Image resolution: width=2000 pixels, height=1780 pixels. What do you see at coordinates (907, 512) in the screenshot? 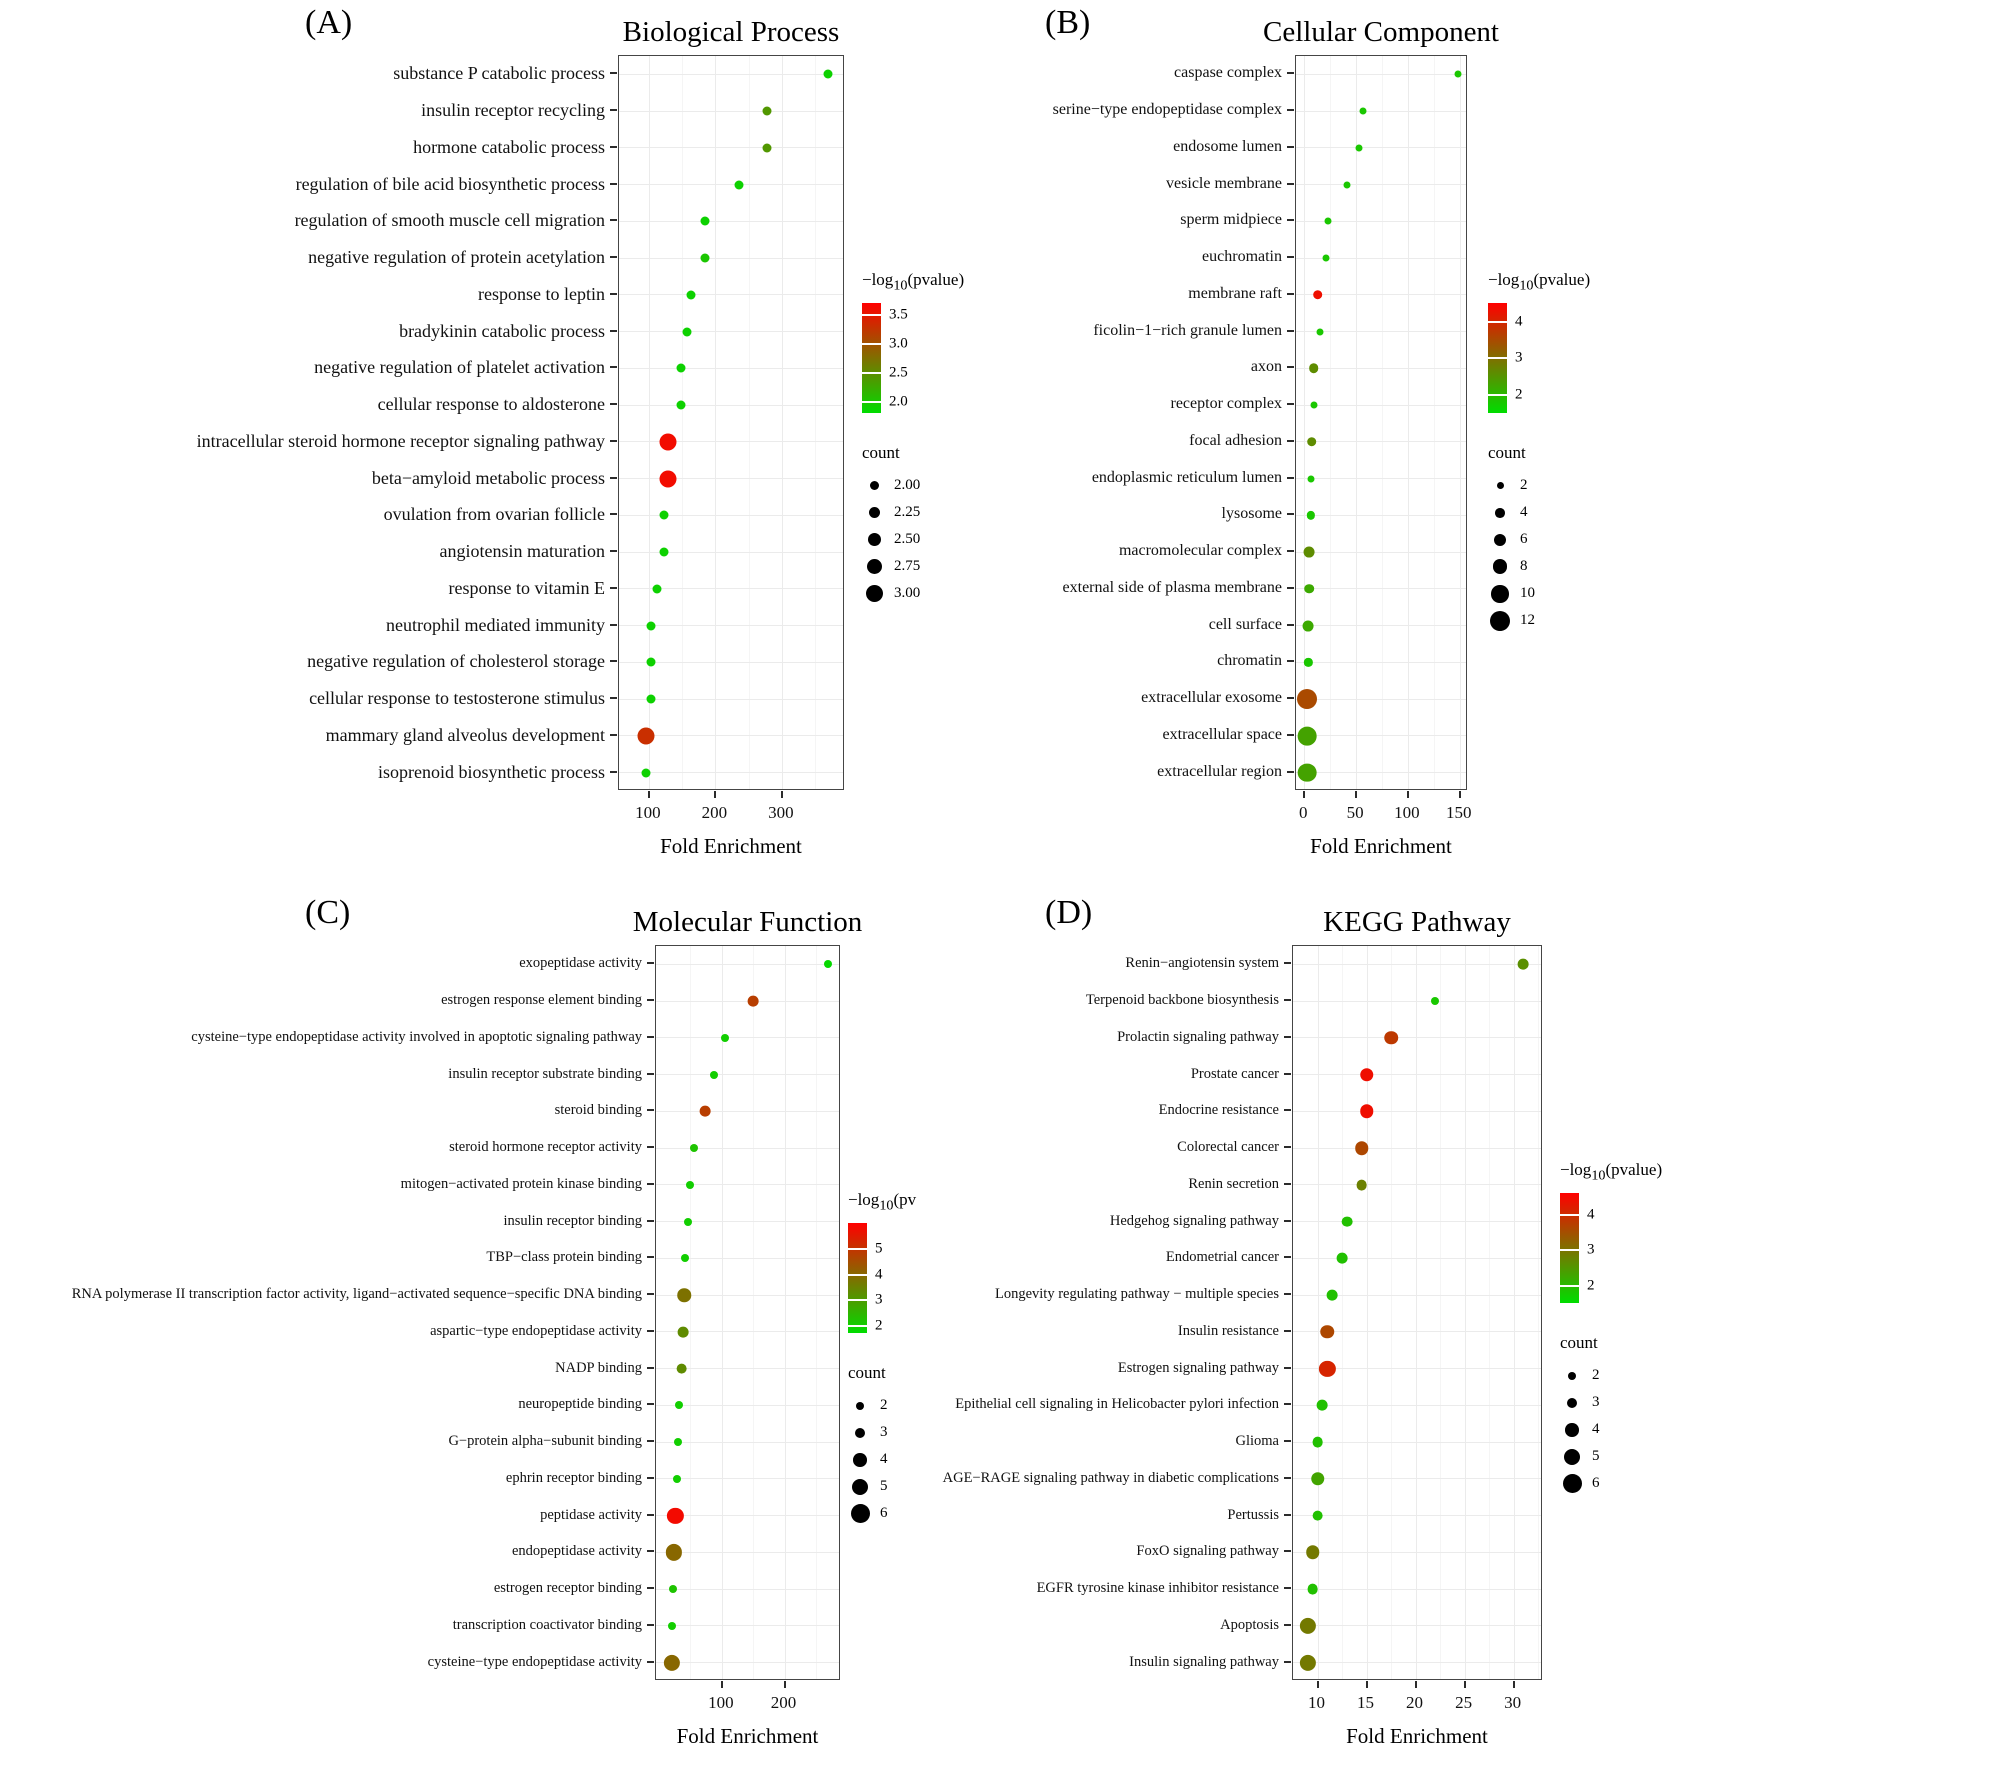
I see `count-legend-label: 2.25` at bounding box center [907, 512].